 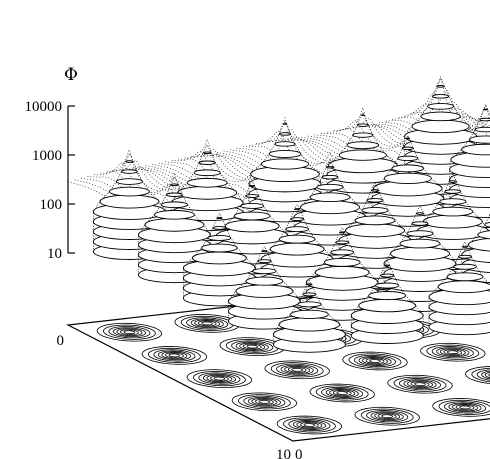 What do you see at coordinates (299, 453) in the screenshot?
I see `x-tick-label-0: 0` at bounding box center [299, 453].